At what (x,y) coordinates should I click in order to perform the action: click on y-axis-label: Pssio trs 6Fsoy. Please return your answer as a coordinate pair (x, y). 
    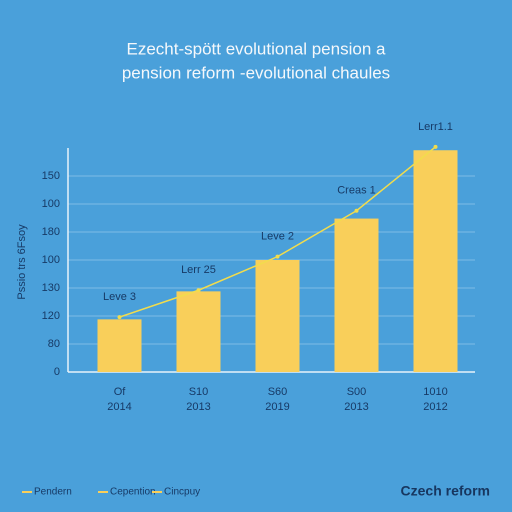
    Looking at the image, I should click on (22, 262).